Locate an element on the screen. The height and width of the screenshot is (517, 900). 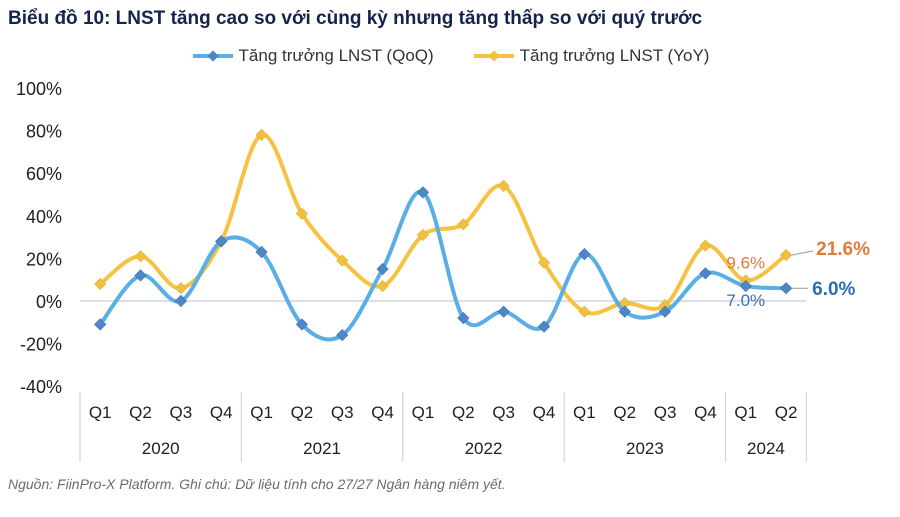
legend-item-qoq: Tăng trưởng LNST (QoQ) is located at coordinates (312, 56).